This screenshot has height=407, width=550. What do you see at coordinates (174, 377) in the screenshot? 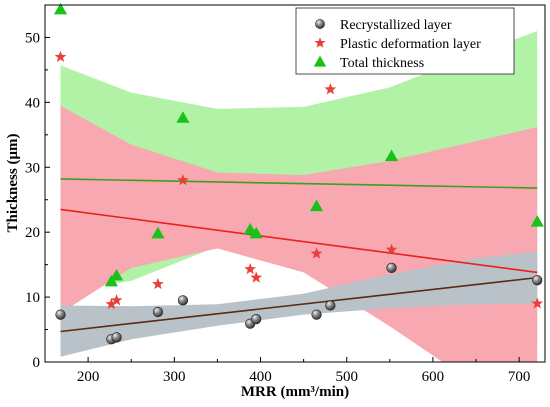
I see `x-tick-label: 300` at bounding box center [174, 377].